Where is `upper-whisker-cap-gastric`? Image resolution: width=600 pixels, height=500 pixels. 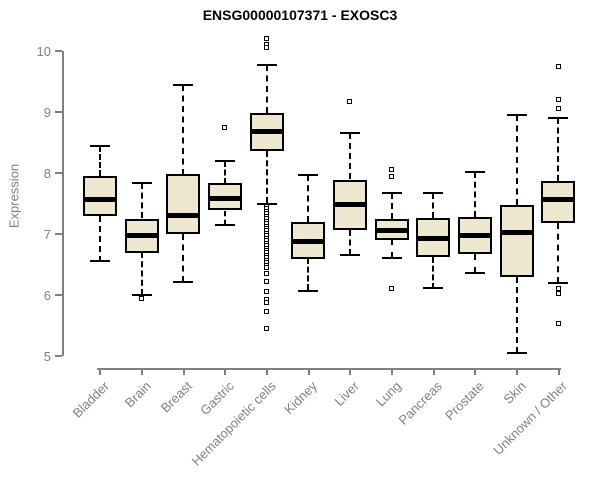 upper-whisker-cap-gastric is located at coordinates (225, 161).